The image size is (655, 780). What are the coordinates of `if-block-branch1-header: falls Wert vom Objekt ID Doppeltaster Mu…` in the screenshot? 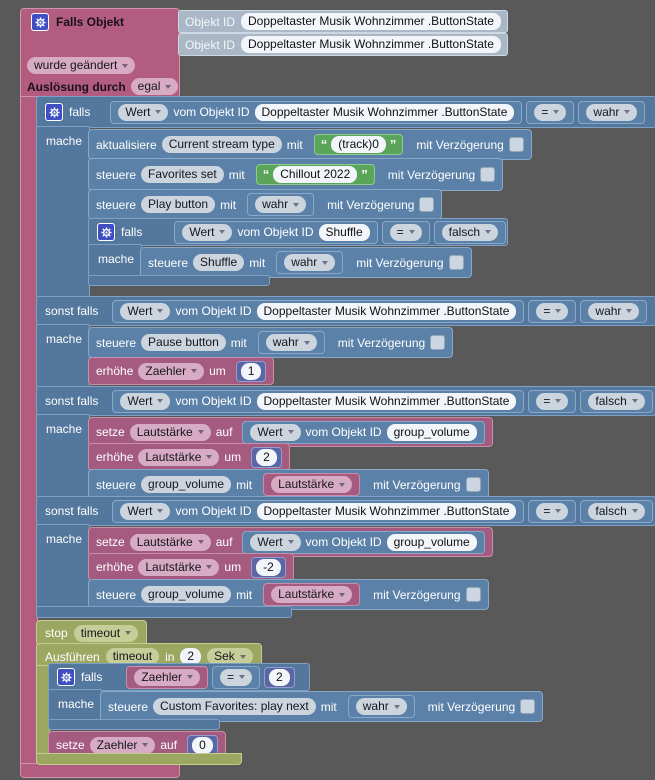 It's located at (345, 112).